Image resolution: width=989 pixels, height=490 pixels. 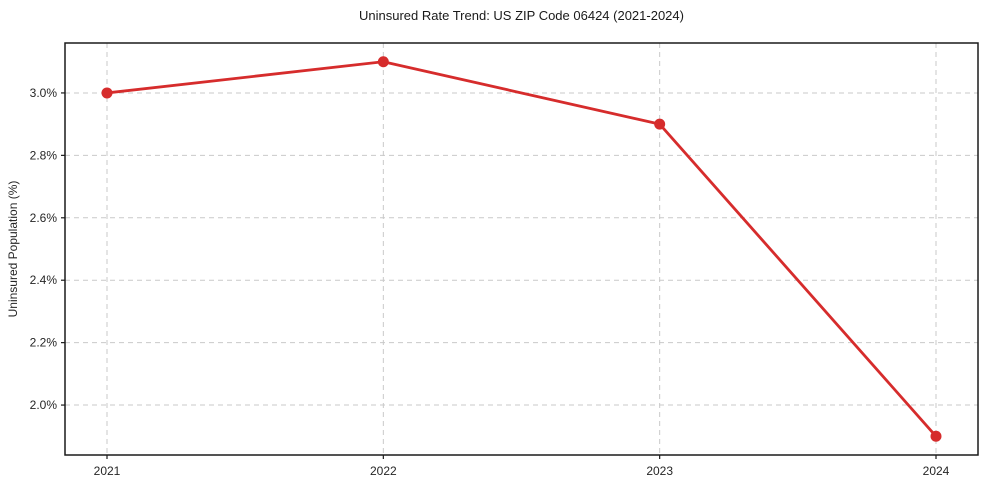 I want to click on y-tick-label: 2.4%, so click(x=44, y=280).